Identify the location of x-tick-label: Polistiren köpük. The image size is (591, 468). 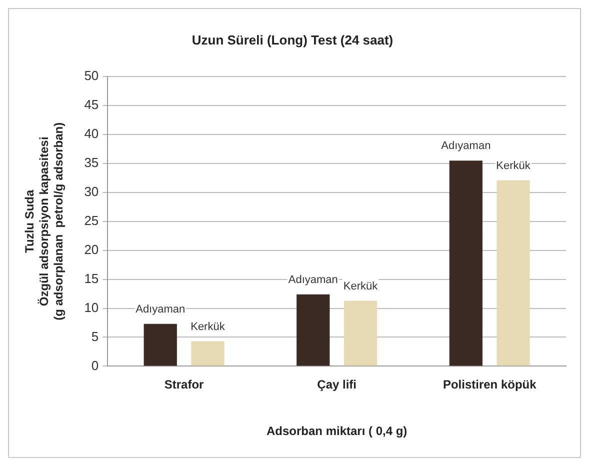
(489, 385).